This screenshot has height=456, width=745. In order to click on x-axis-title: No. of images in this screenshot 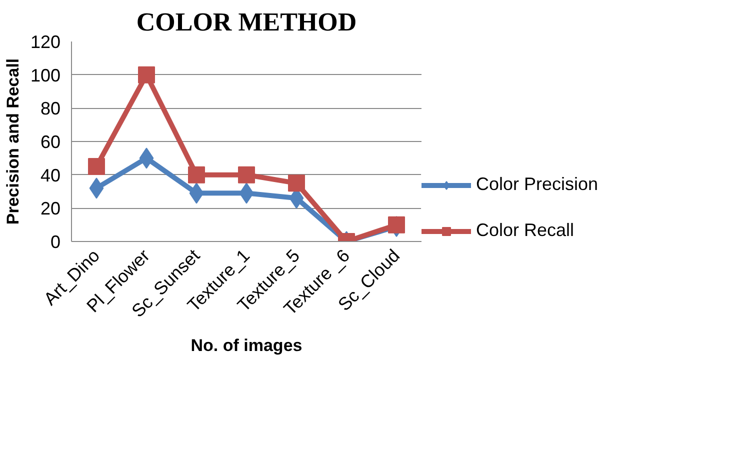, I will do `click(246, 346)`.